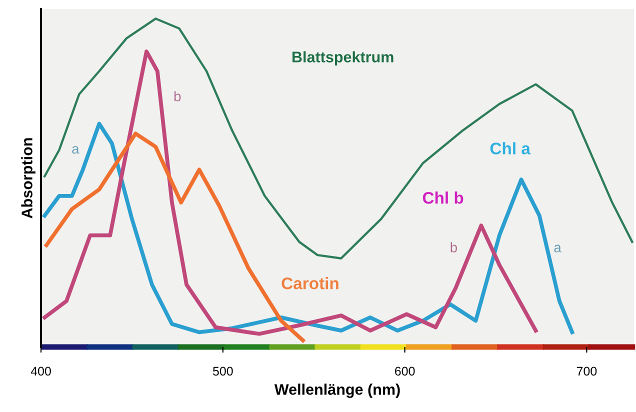 The width and height of the screenshot is (636, 412). Describe the element at coordinates (40, 371) in the screenshot. I see `x-tick-label: 400` at that location.